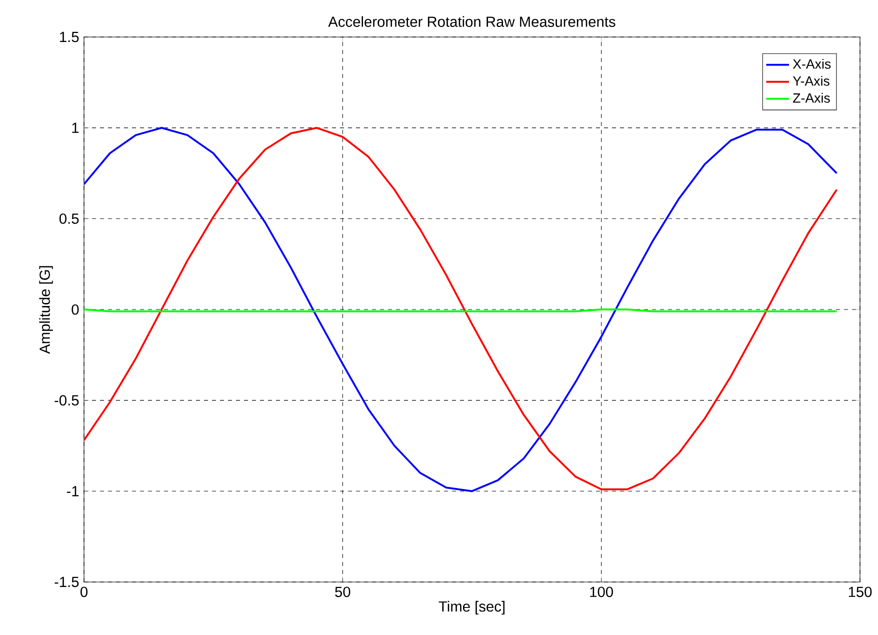 The height and width of the screenshot is (635, 878). I want to click on x-tick-label: 150, so click(860, 592).